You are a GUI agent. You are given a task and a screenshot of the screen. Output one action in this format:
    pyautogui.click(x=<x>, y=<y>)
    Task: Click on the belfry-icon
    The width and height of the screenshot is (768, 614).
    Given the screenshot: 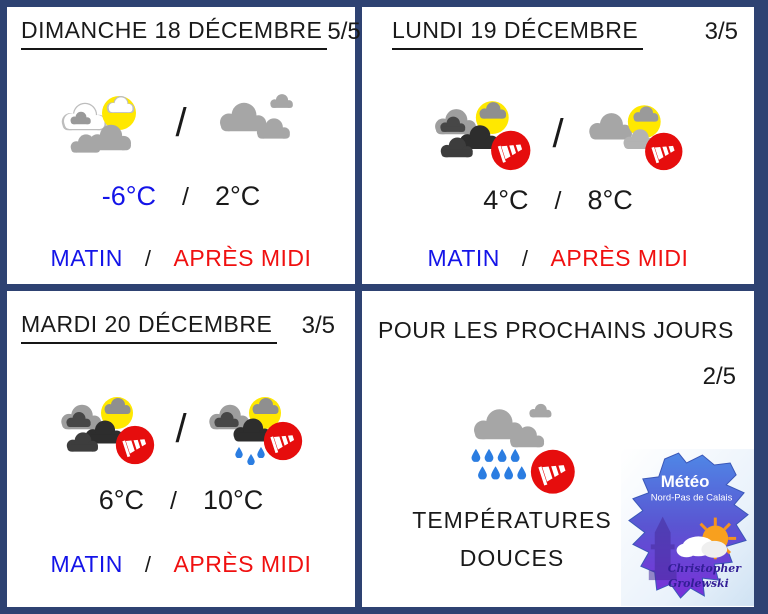 What is the action you would take?
    pyautogui.click(x=662, y=548)
    